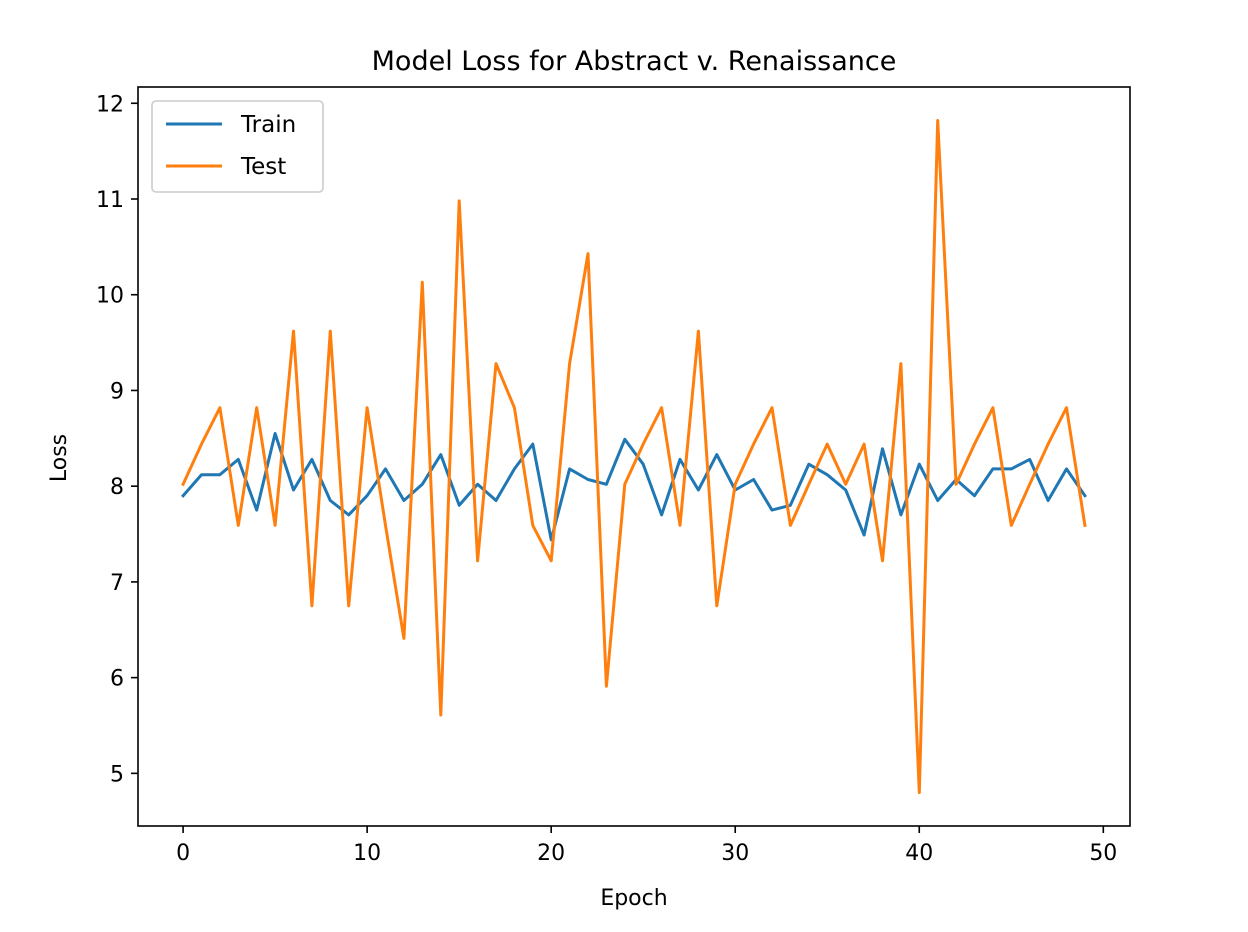 This screenshot has height=932, width=1248. Describe the element at coordinates (117, 583) in the screenshot. I see `y-tick-label: 7` at that location.